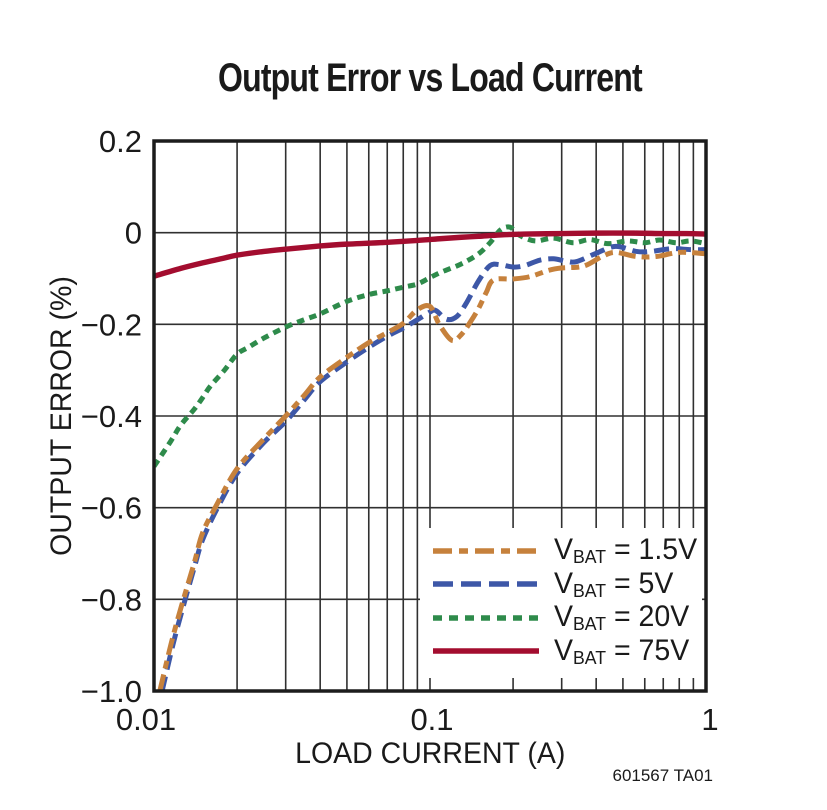 Image resolution: width=827 pixels, height=810 pixels. I want to click on x-tick-label: 0.1, so click(431, 719).